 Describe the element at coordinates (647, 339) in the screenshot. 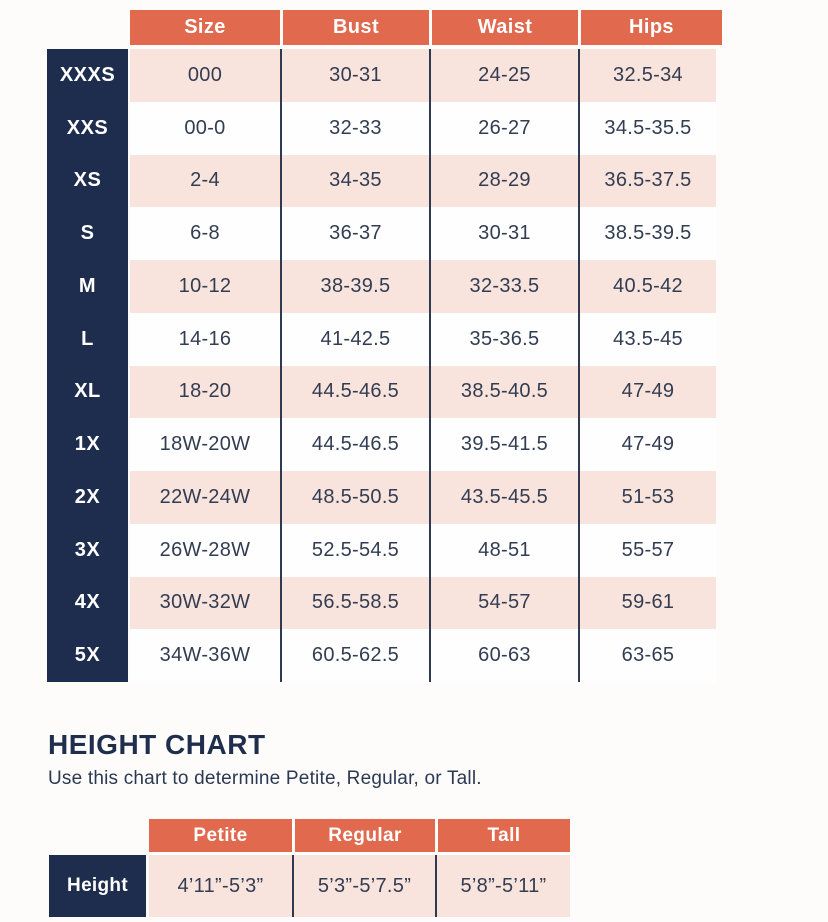

I see `hips-cell: 43.5-45` at that location.